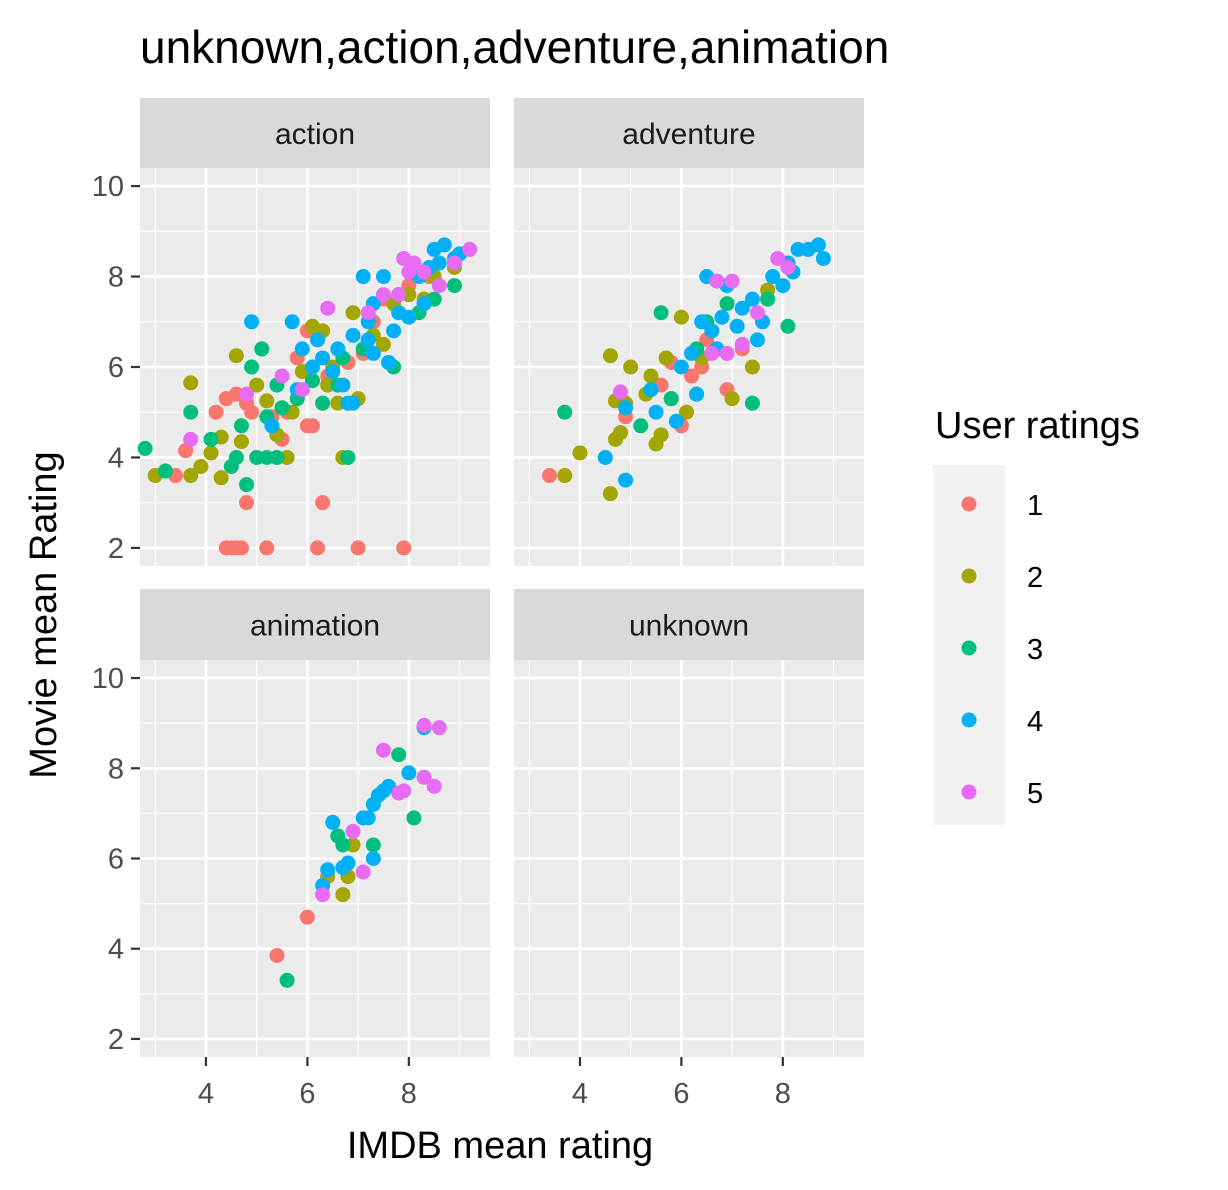  What do you see at coordinates (500, 1146) in the screenshot?
I see `x-axis-title: IMDB mean rating` at bounding box center [500, 1146].